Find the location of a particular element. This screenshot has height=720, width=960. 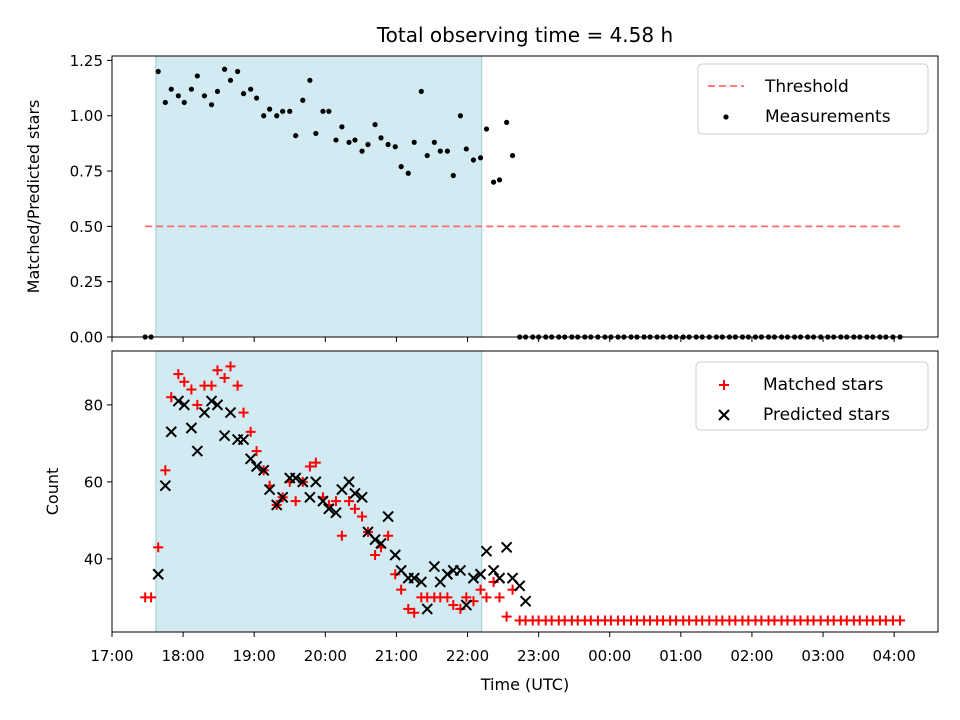

legend-label: Matched stars is located at coordinates (823, 385).